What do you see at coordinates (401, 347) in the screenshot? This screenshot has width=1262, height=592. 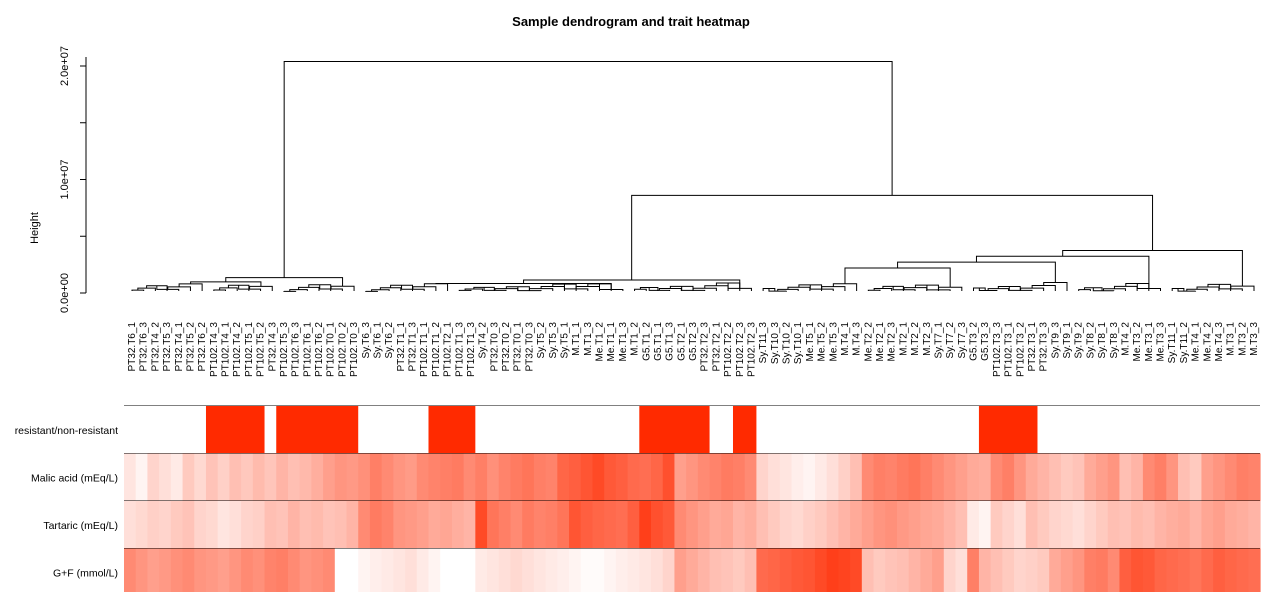 I see `sample-label: PT32.T1_1` at bounding box center [401, 347].